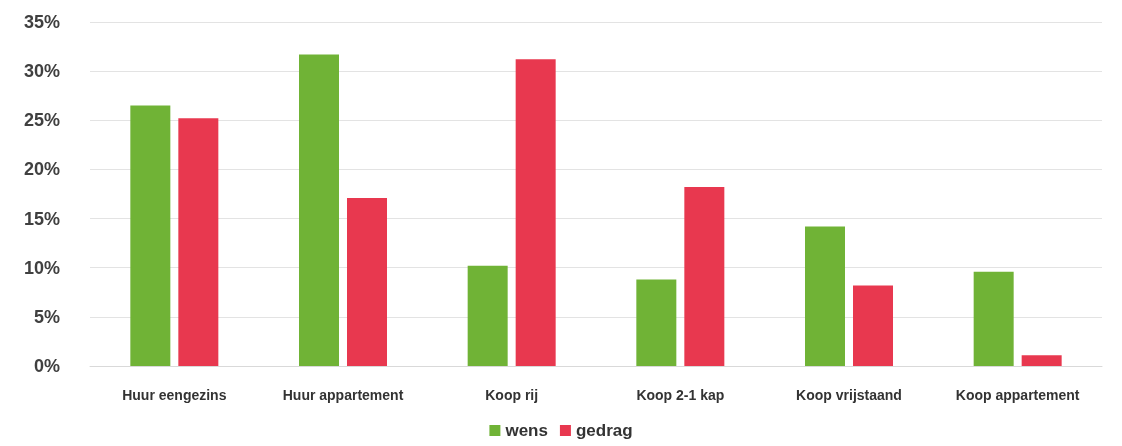  What do you see at coordinates (849, 395) in the screenshot?
I see `x-tick-label: Koop vrijstaand` at bounding box center [849, 395].